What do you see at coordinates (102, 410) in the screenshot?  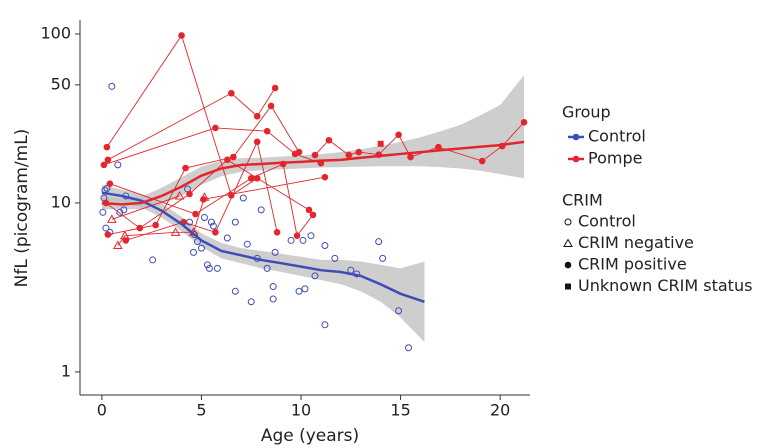 I see `x-tick-label: 0` at bounding box center [102, 410].